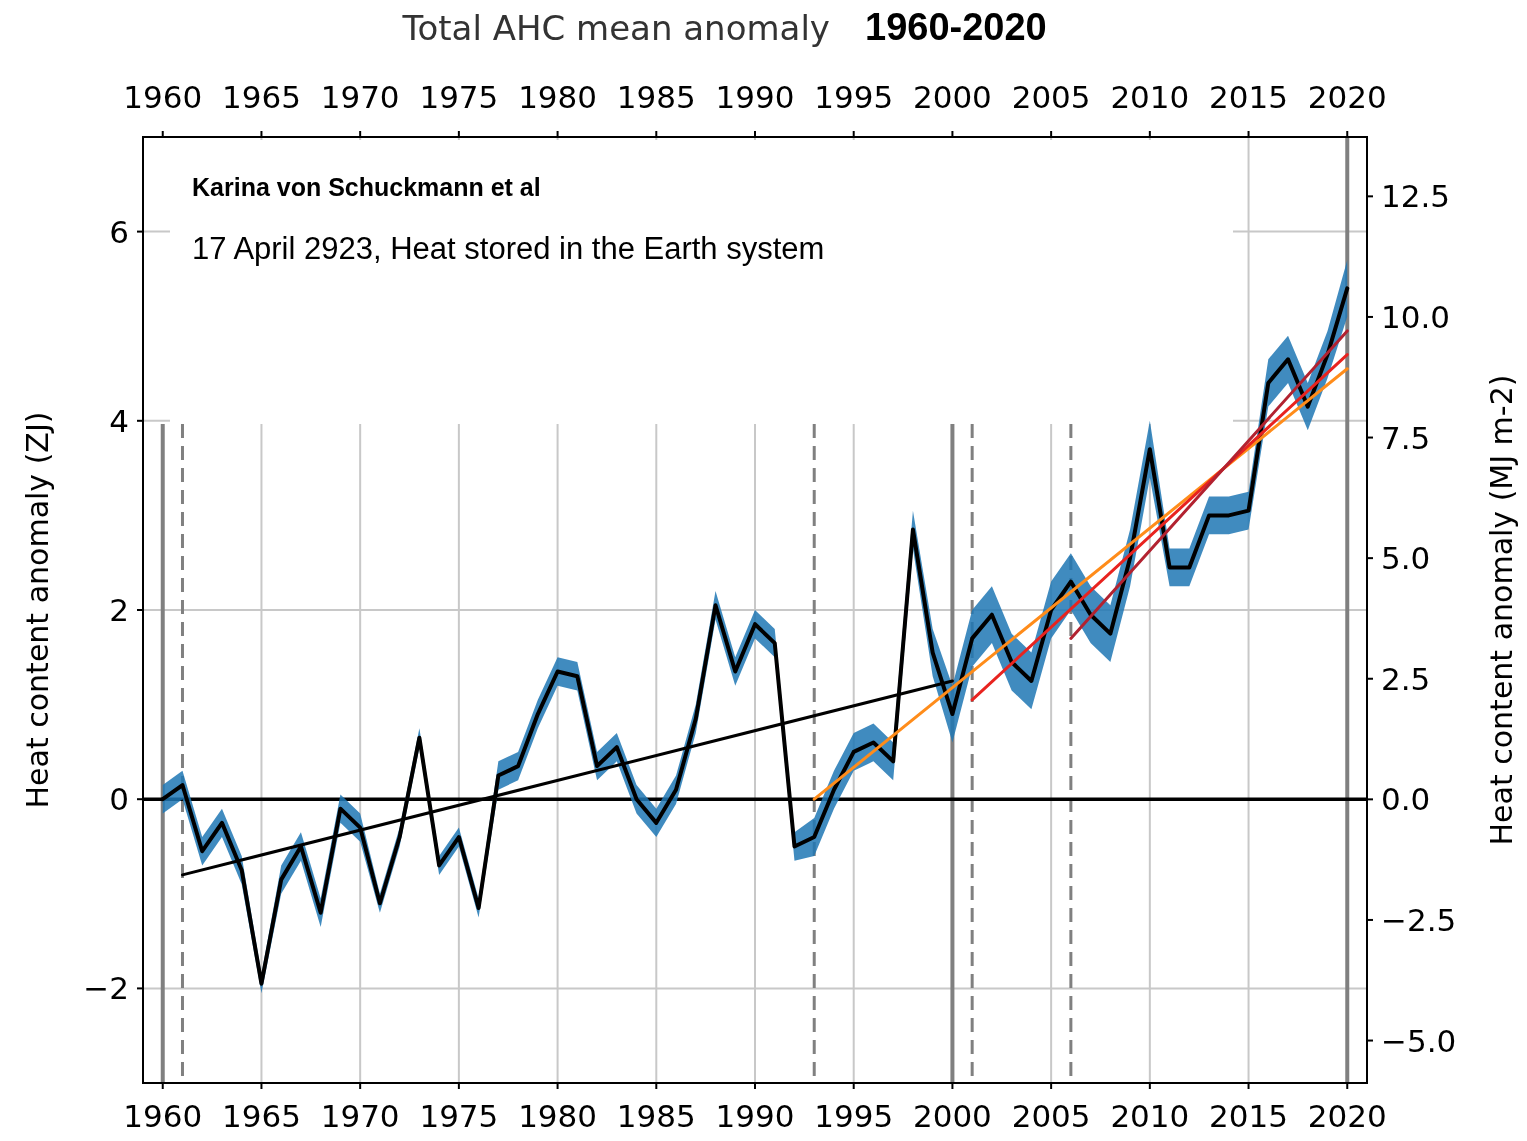 This screenshot has height=1141, width=1527. I want to click on x2-tick-label: 2000, so click(952, 97).